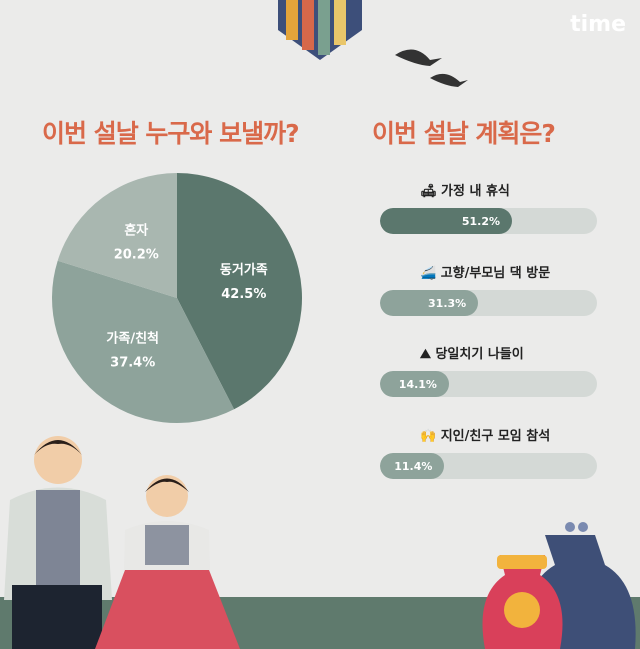 This screenshot has width=640, height=649. I want to click on pie-slice-value: 37.4%, so click(132, 363).